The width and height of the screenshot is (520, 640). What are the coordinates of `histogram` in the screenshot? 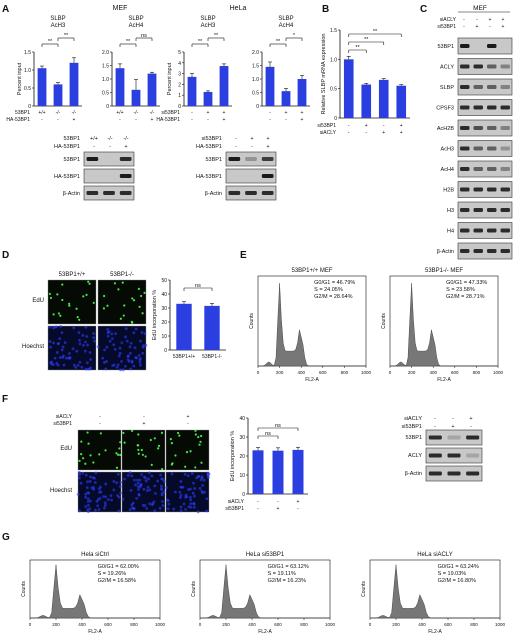 It's located at (311, 325).